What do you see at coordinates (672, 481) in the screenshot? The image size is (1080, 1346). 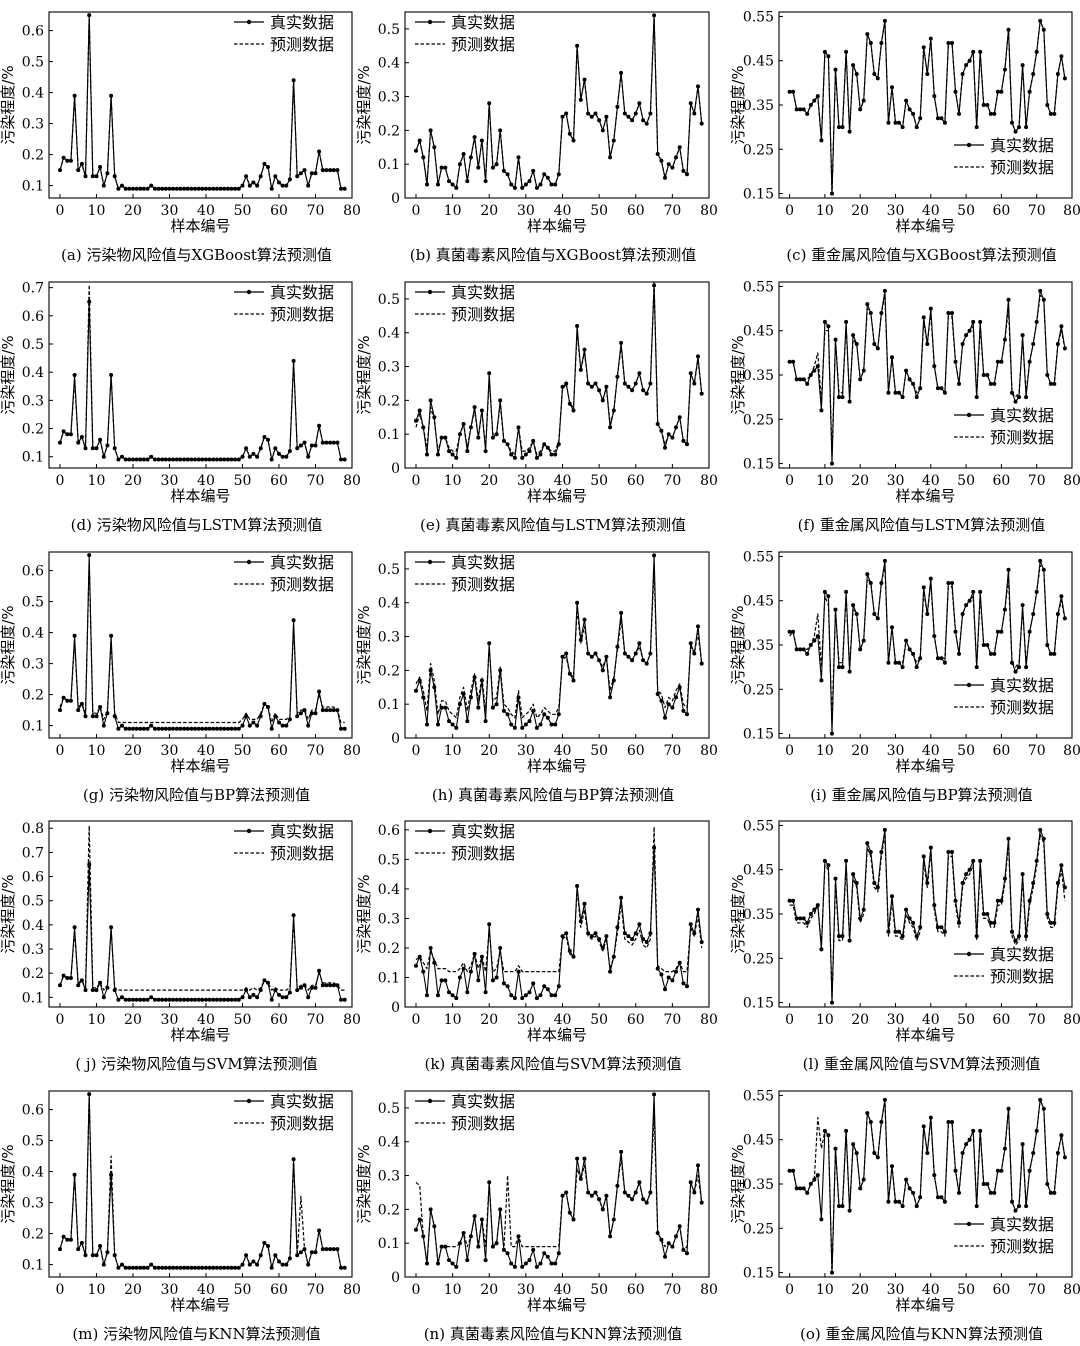 I see `x-tick-label: 70` at bounding box center [672, 481].